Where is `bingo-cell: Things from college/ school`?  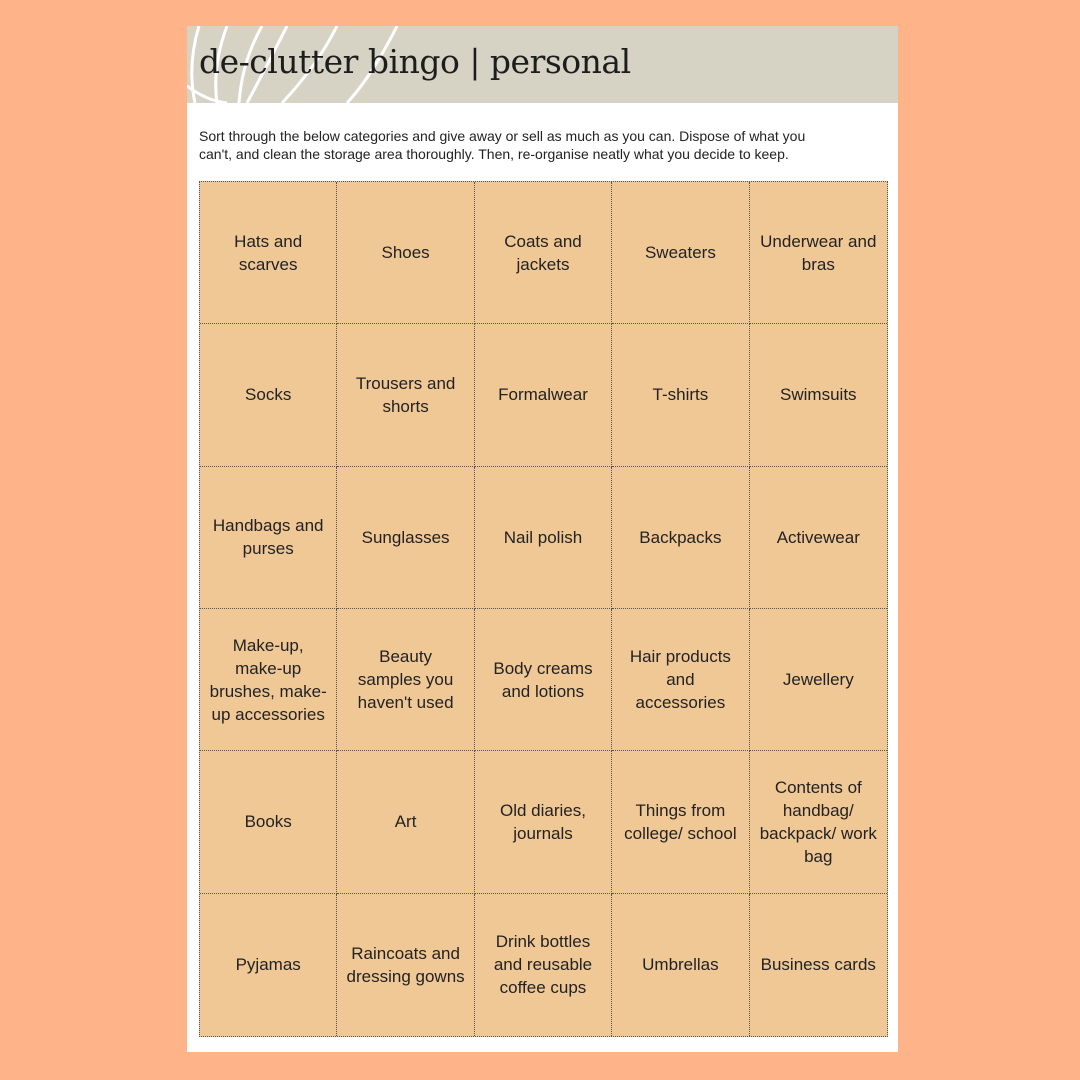 bingo-cell: Things from college/ school is located at coordinates (681, 822).